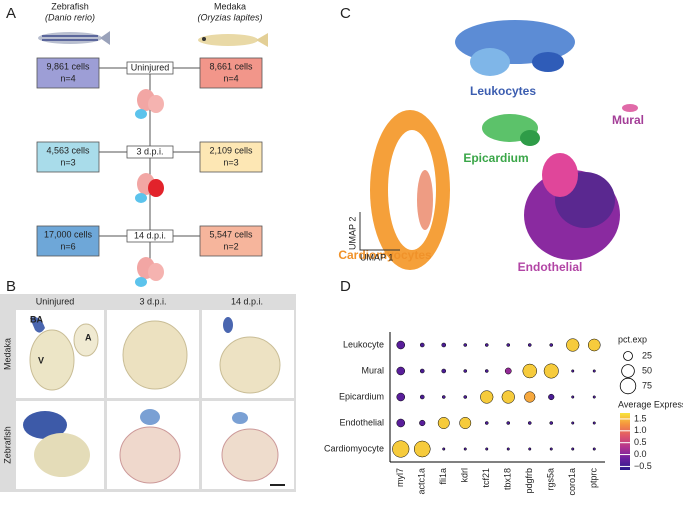 The width and height of the screenshot is (683, 508). I want to click on row-header: Medaka, so click(7, 354).